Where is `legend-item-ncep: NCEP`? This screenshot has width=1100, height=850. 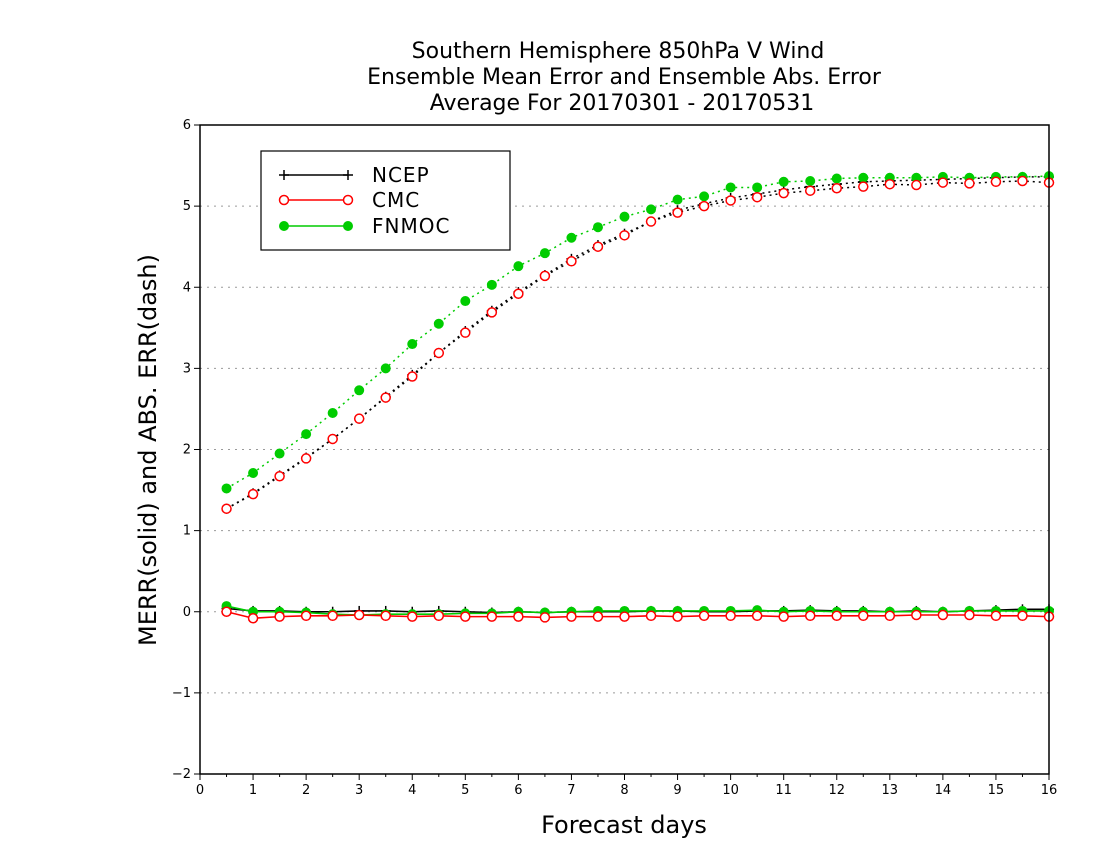 legend-item-ncep: NCEP is located at coordinates (354, 175).